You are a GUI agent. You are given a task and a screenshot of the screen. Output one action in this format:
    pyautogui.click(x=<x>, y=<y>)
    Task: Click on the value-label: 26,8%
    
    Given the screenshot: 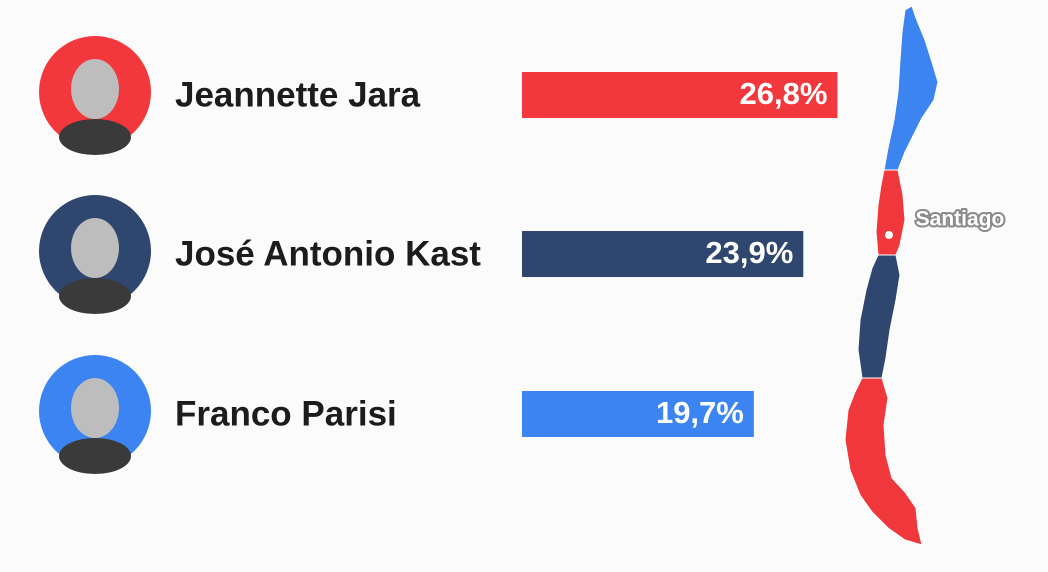 What is the action you would take?
    pyautogui.click(x=784, y=93)
    